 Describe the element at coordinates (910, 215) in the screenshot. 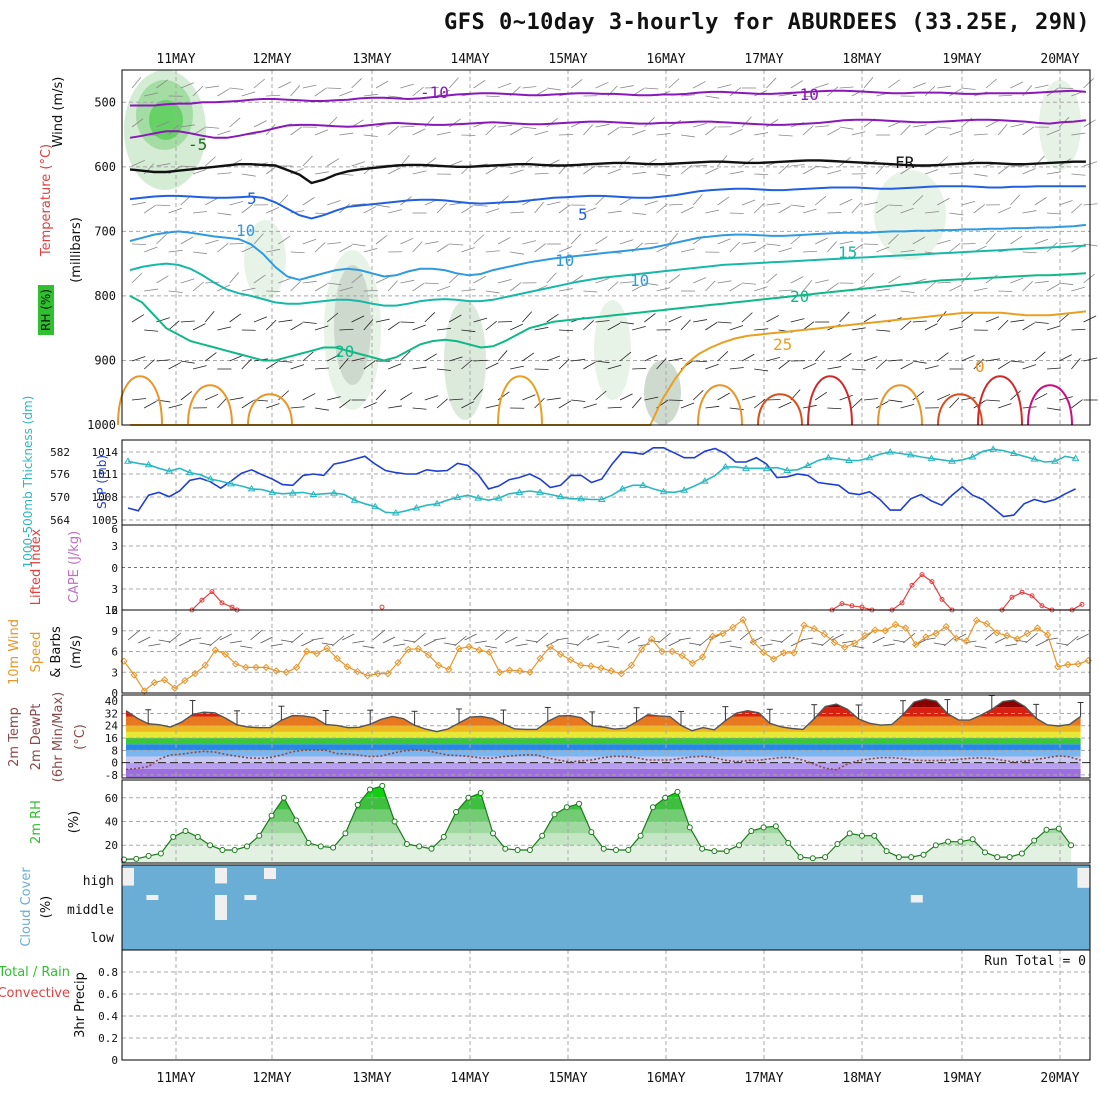

I see `rh-blob` at that location.